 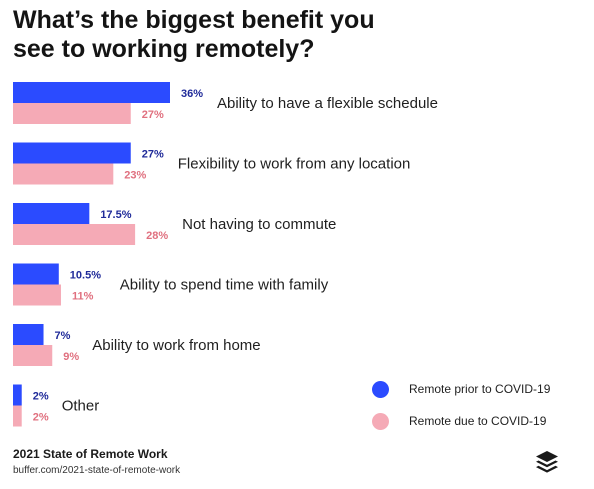 What do you see at coordinates (164, 49) in the screenshot?
I see `chart-title-line-2: see to working remotely?` at bounding box center [164, 49].